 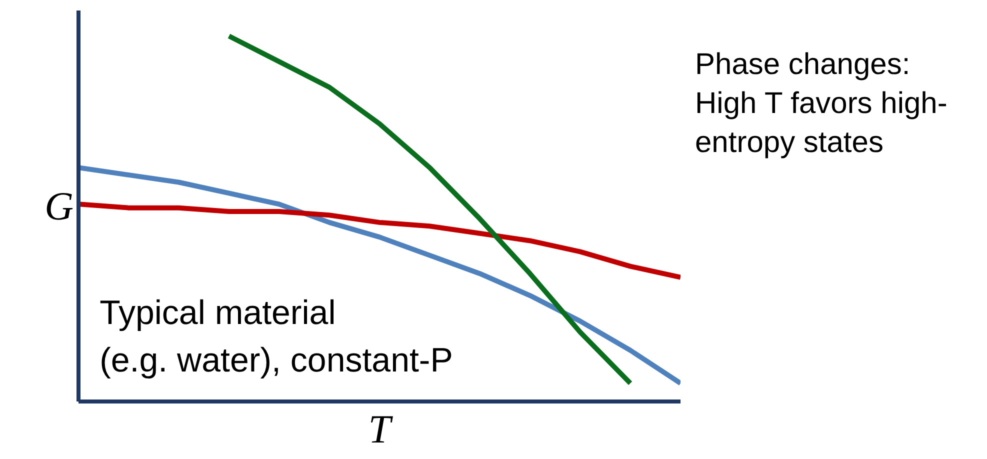 What do you see at coordinates (821, 104) in the screenshot?
I see `text: Phase changes: High T favors high- entropy states` at bounding box center [821, 104].